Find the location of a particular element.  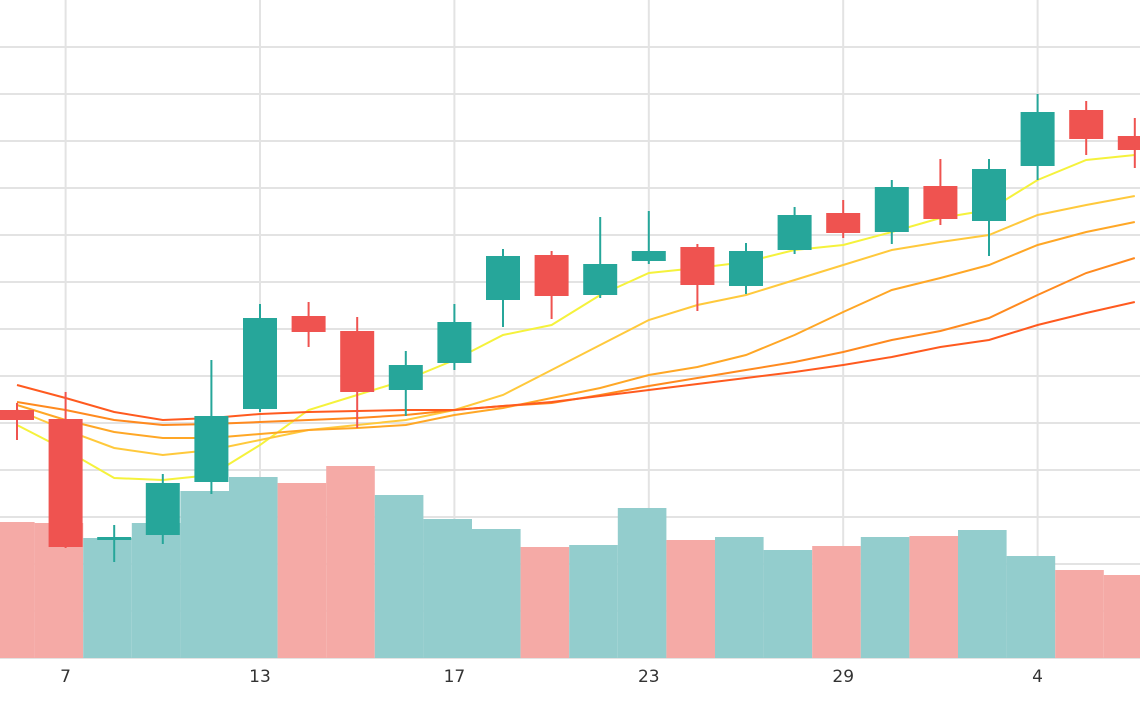

x-tick-label: 17 is located at coordinates (455, 677).